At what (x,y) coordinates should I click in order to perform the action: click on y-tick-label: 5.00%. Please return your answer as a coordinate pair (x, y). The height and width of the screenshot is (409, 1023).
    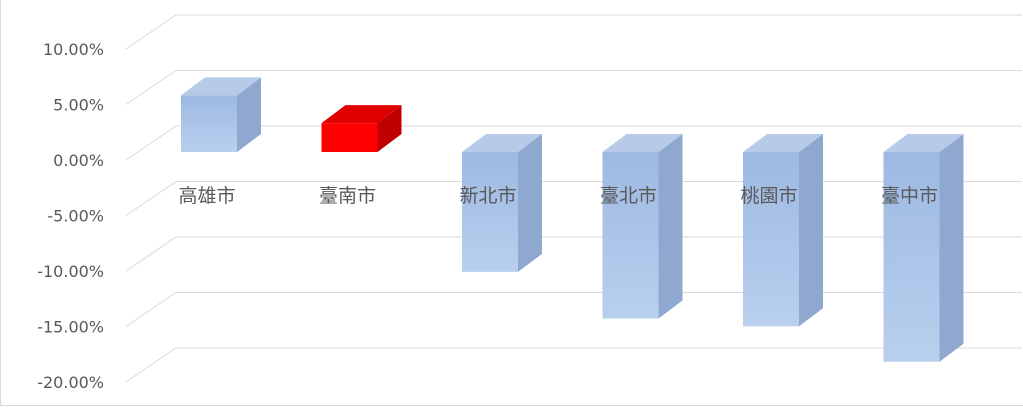
    Looking at the image, I should click on (78, 105).